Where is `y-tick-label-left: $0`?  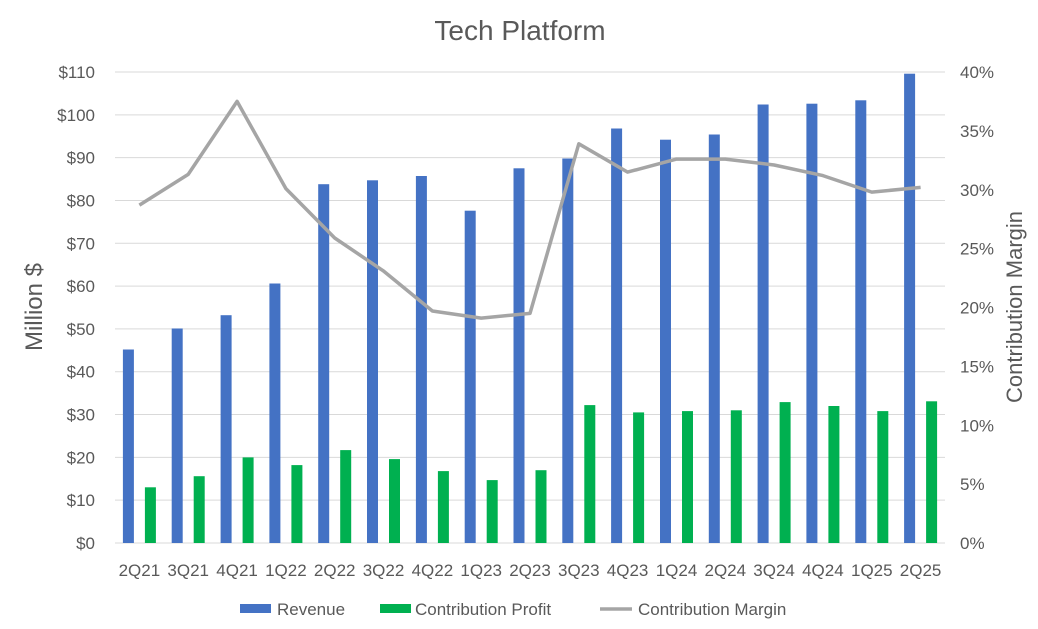 y-tick-label-left: $0 is located at coordinates (85, 543).